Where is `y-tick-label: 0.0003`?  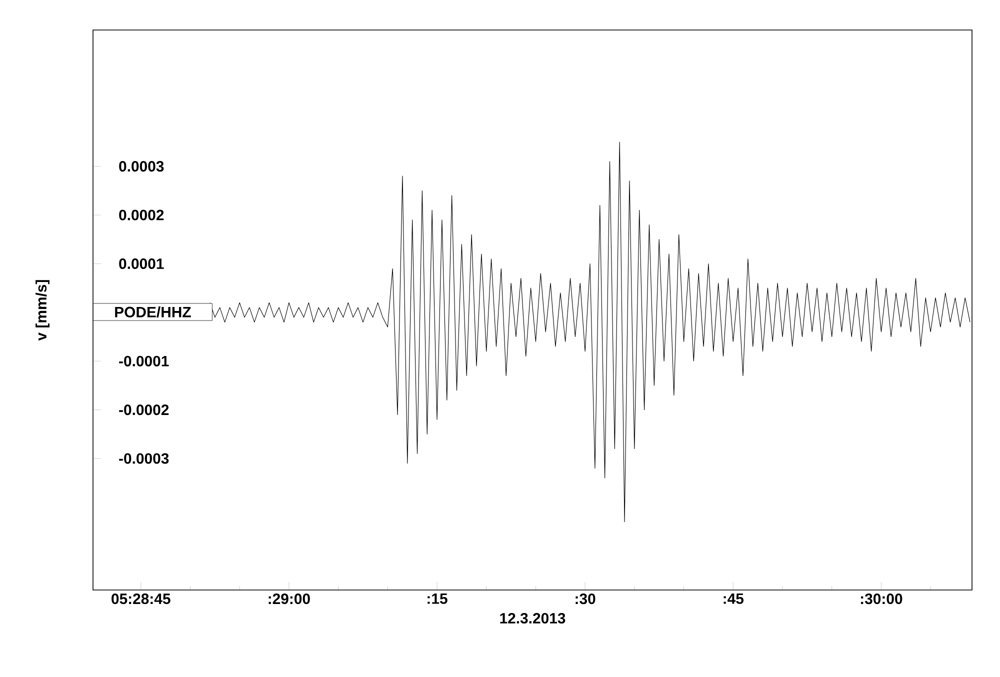
y-tick-label: 0.0003 is located at coordinates (141, 166).